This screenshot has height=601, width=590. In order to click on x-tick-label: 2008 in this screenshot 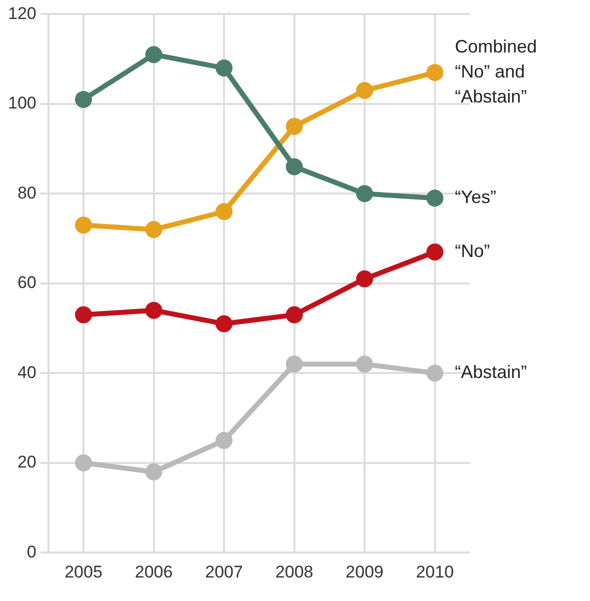, I will do `click(294, 572)`.